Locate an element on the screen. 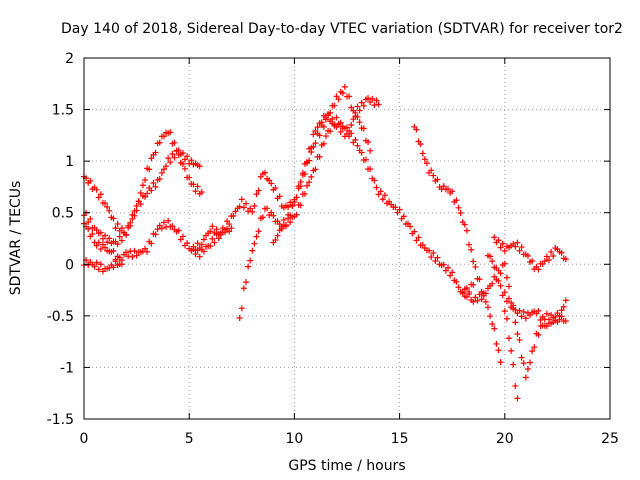 This screenshot has width=640, height=480. series-track-j is located at coordinates (502, 327).